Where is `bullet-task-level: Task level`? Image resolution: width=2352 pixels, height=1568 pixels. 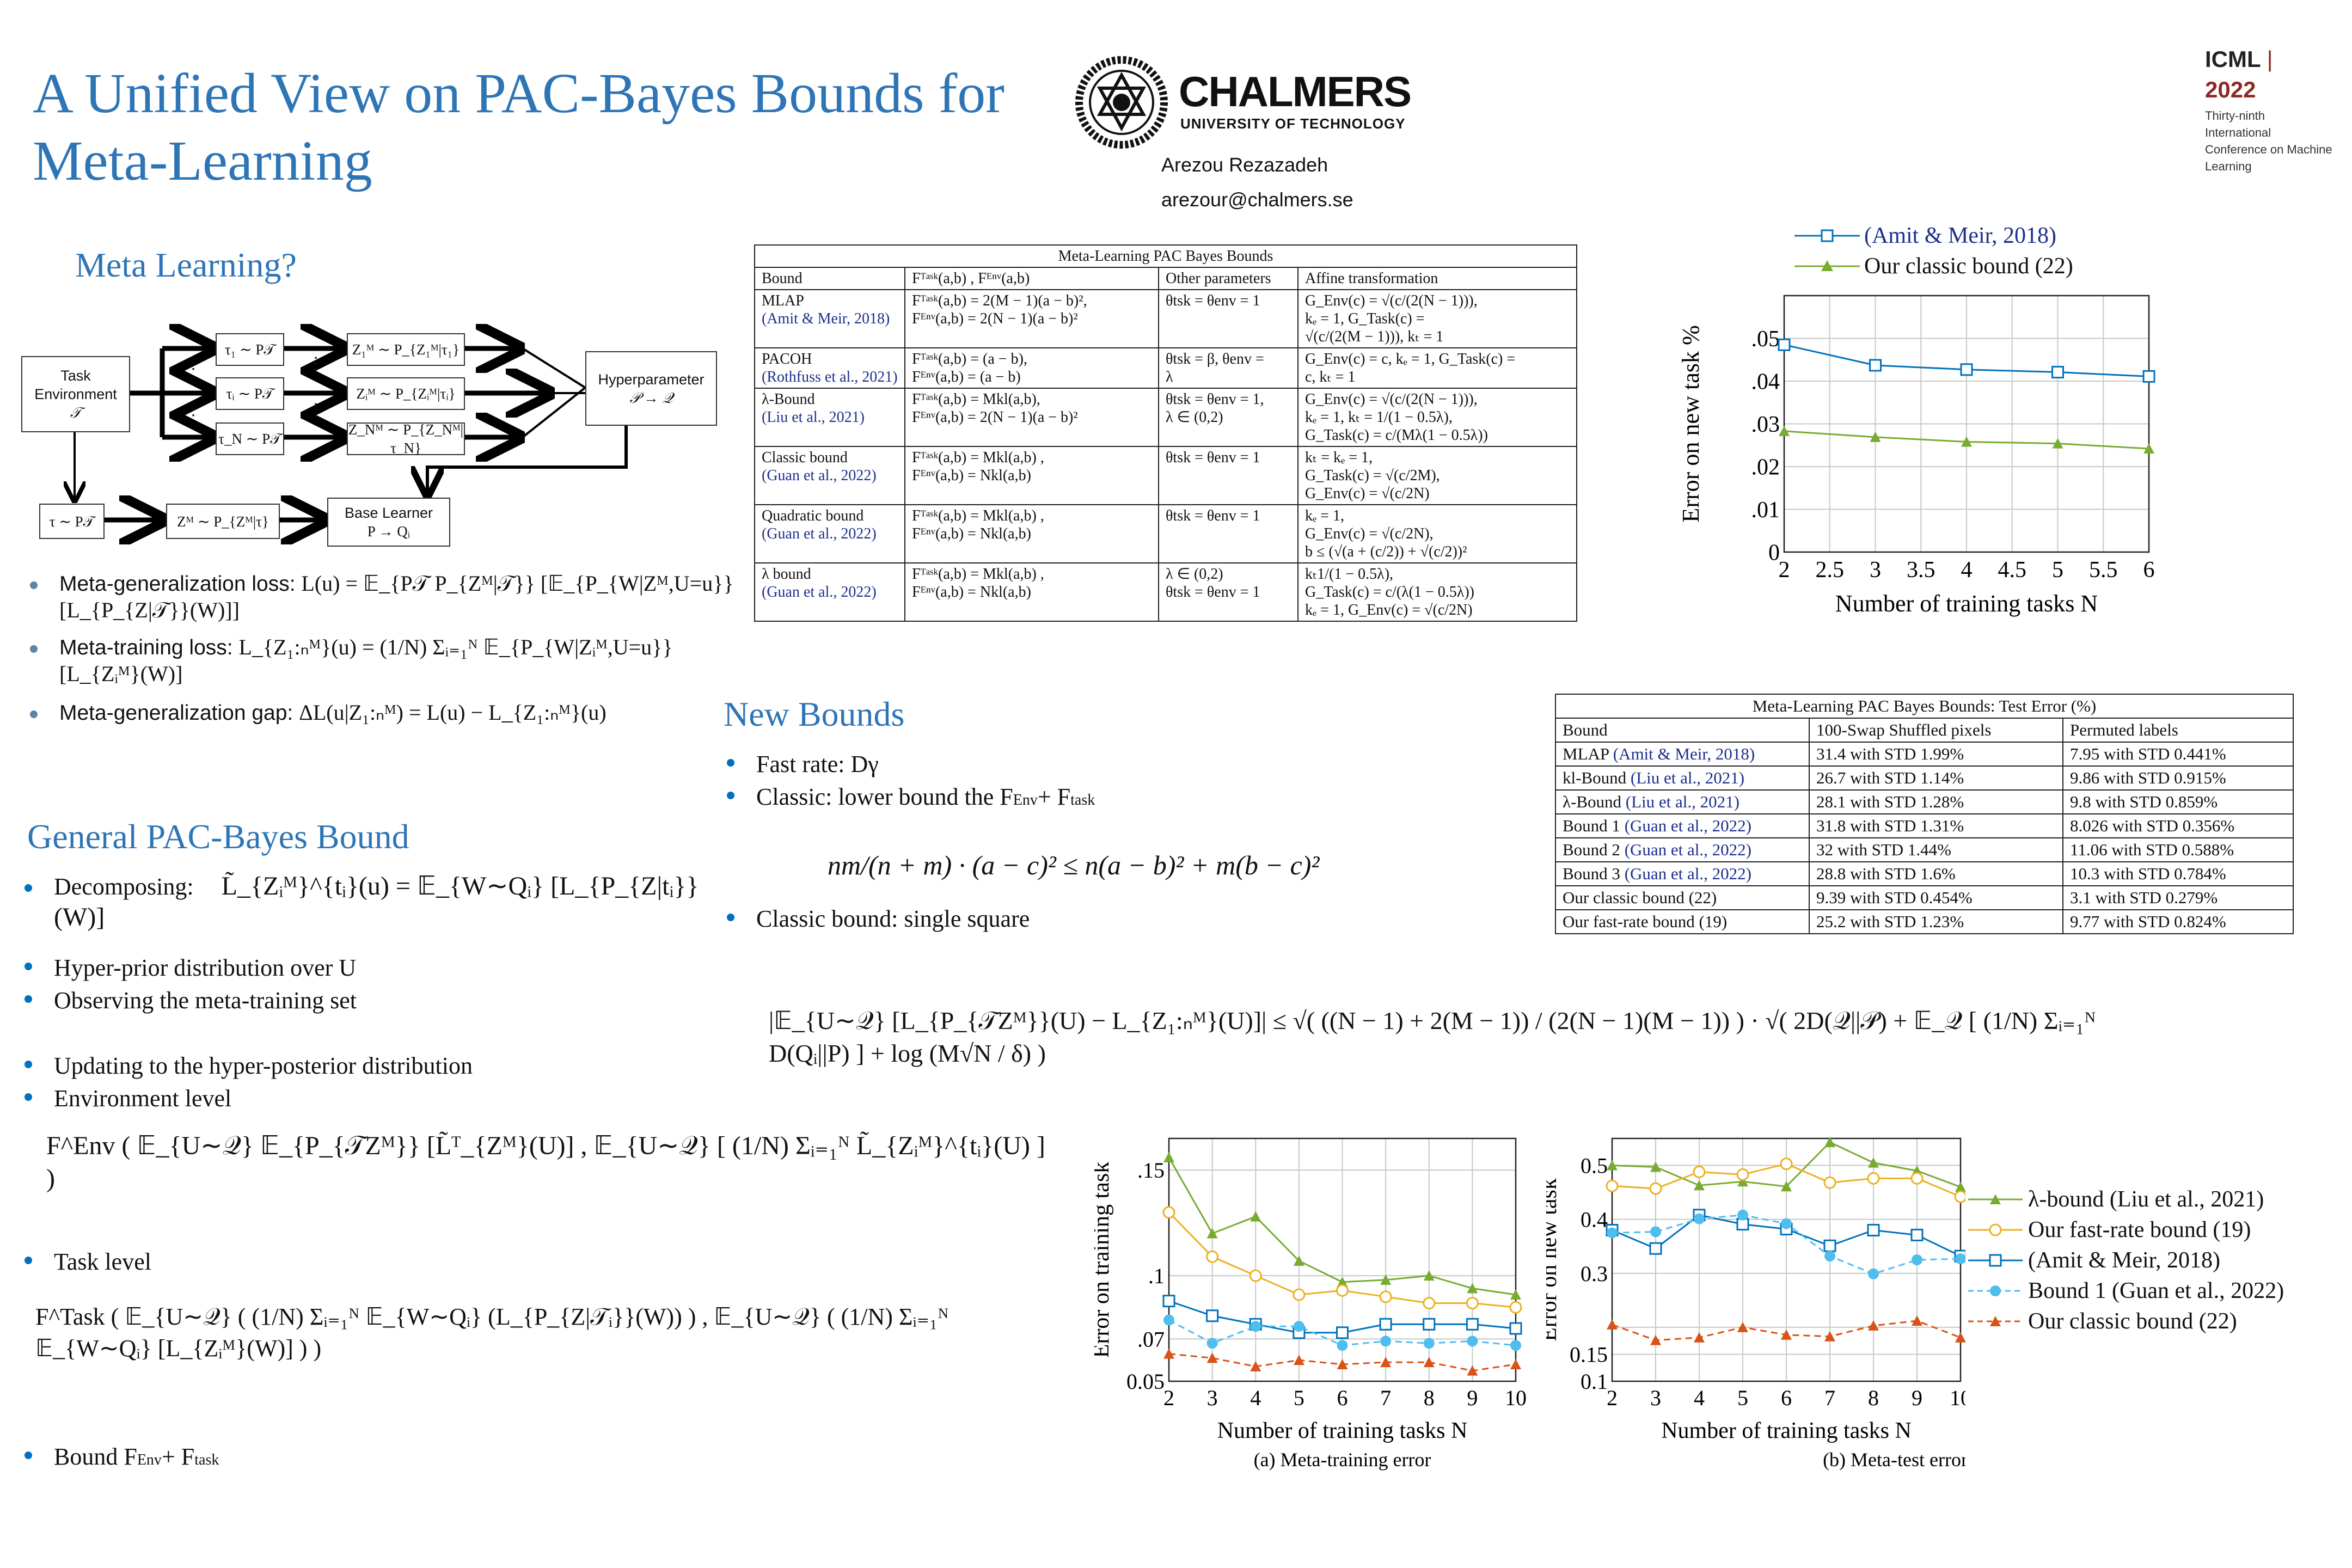
bullet-task-level: Task level is located at coordinates (87, 1262).